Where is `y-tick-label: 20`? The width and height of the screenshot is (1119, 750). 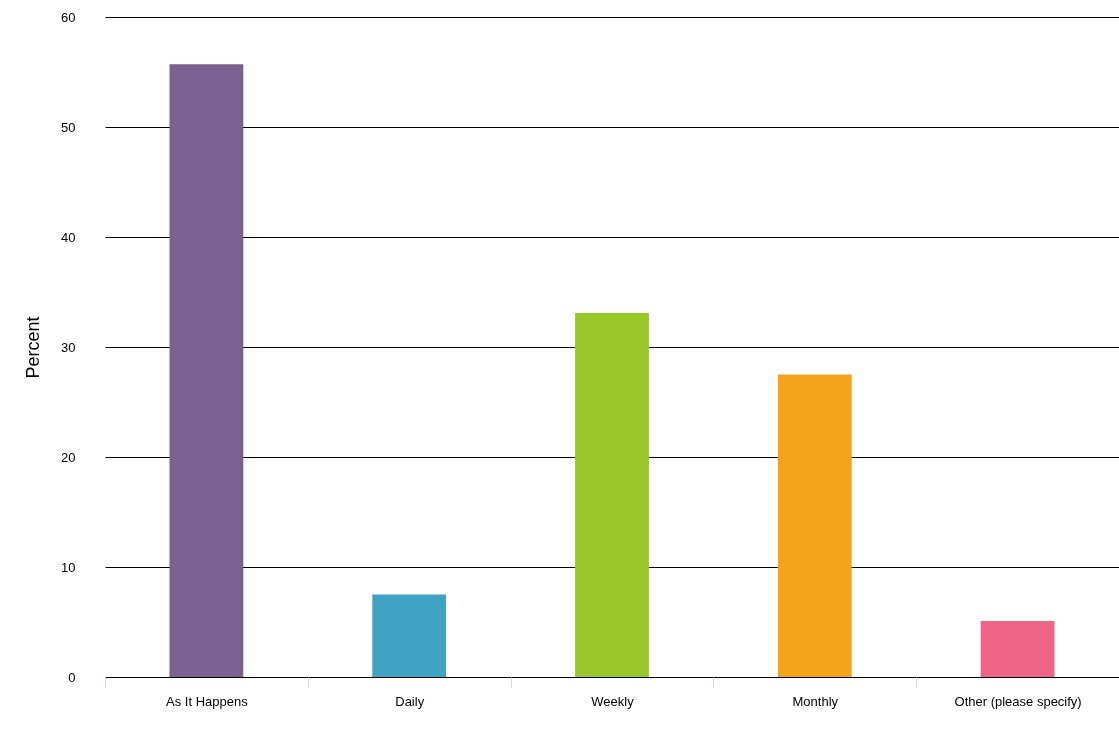
y-tick-label: 20 is located at coordinates (68, 457).